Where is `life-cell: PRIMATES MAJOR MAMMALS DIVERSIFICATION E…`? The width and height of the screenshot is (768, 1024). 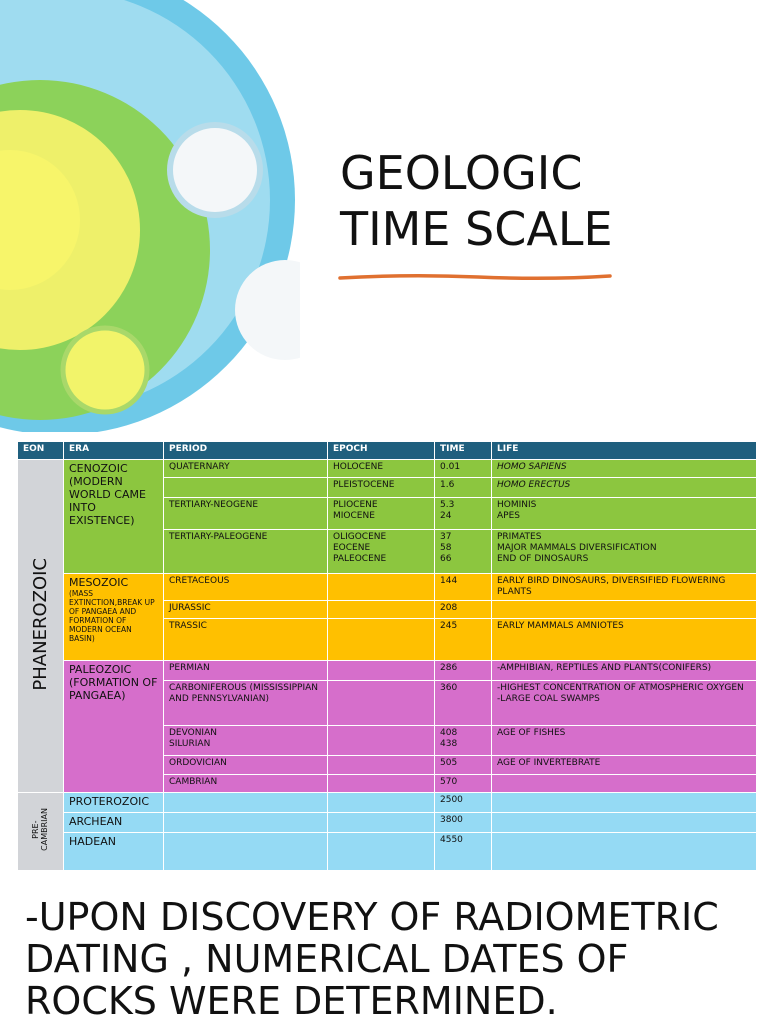 life-cell: PRIMATES MAJOR MAMMALS DIVERSIFICATION E… is located at coordinates (624, 551).